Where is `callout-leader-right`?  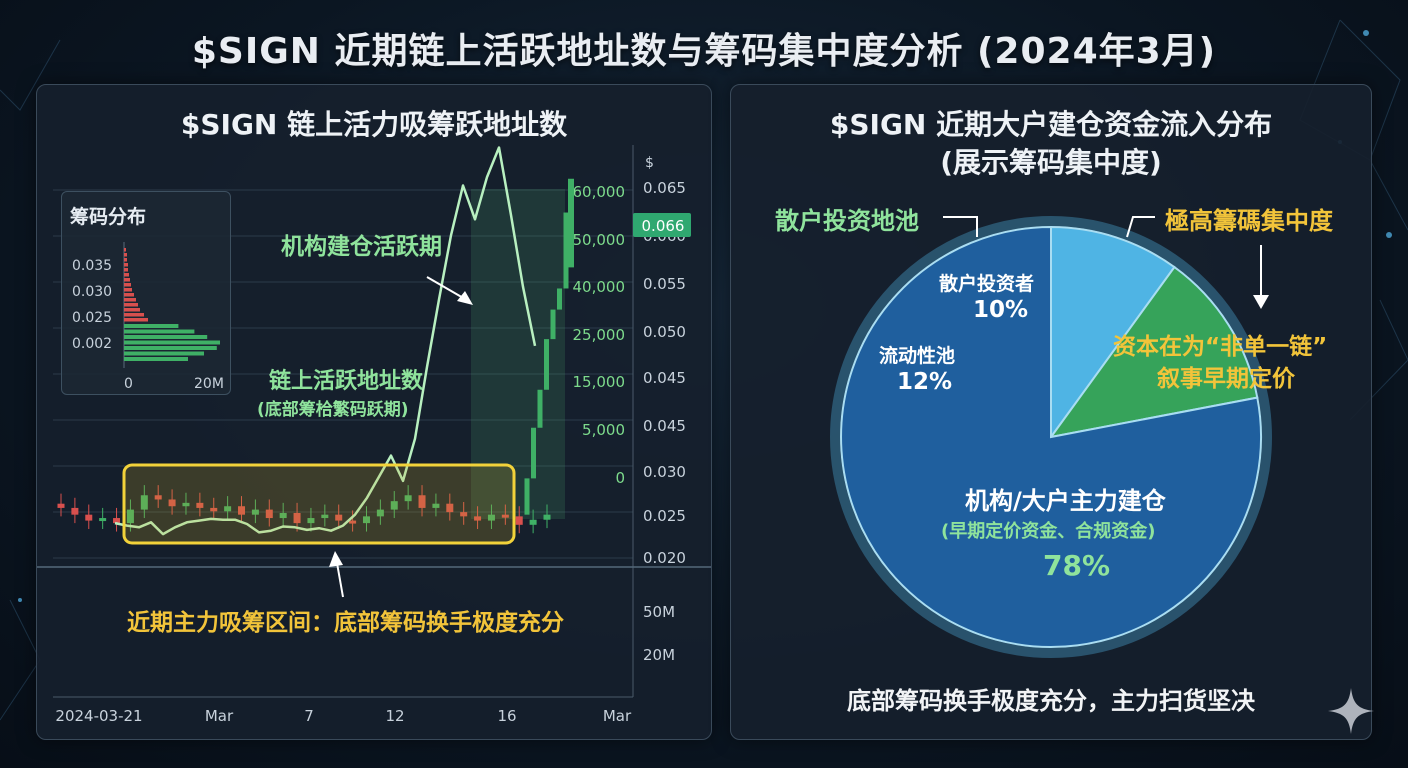 callout-leader-right is located at coordinates (1140, 227).